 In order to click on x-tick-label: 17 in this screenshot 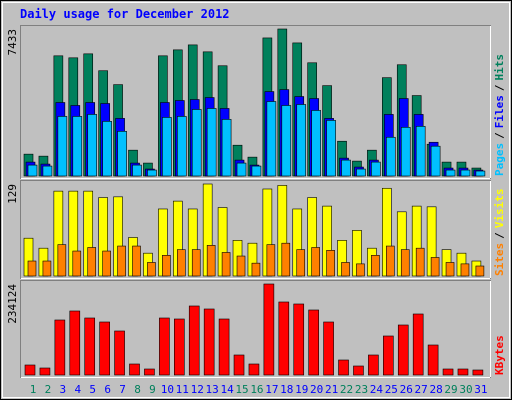, I will do `click(271, 389)`.